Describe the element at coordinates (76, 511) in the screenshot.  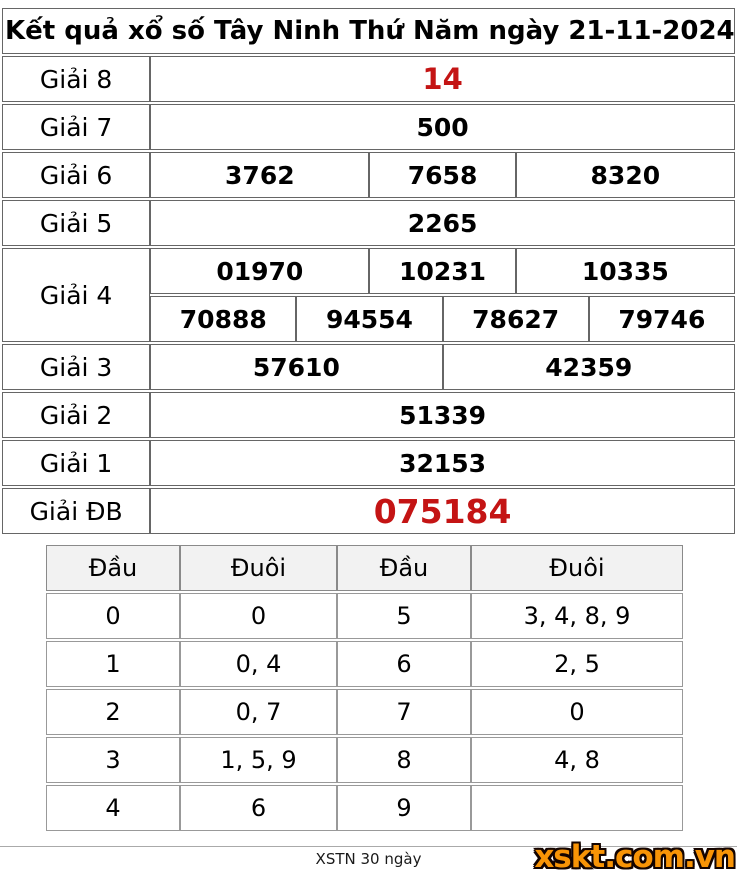
I see `prize-label-gdb: Giải ĐB` at that location.